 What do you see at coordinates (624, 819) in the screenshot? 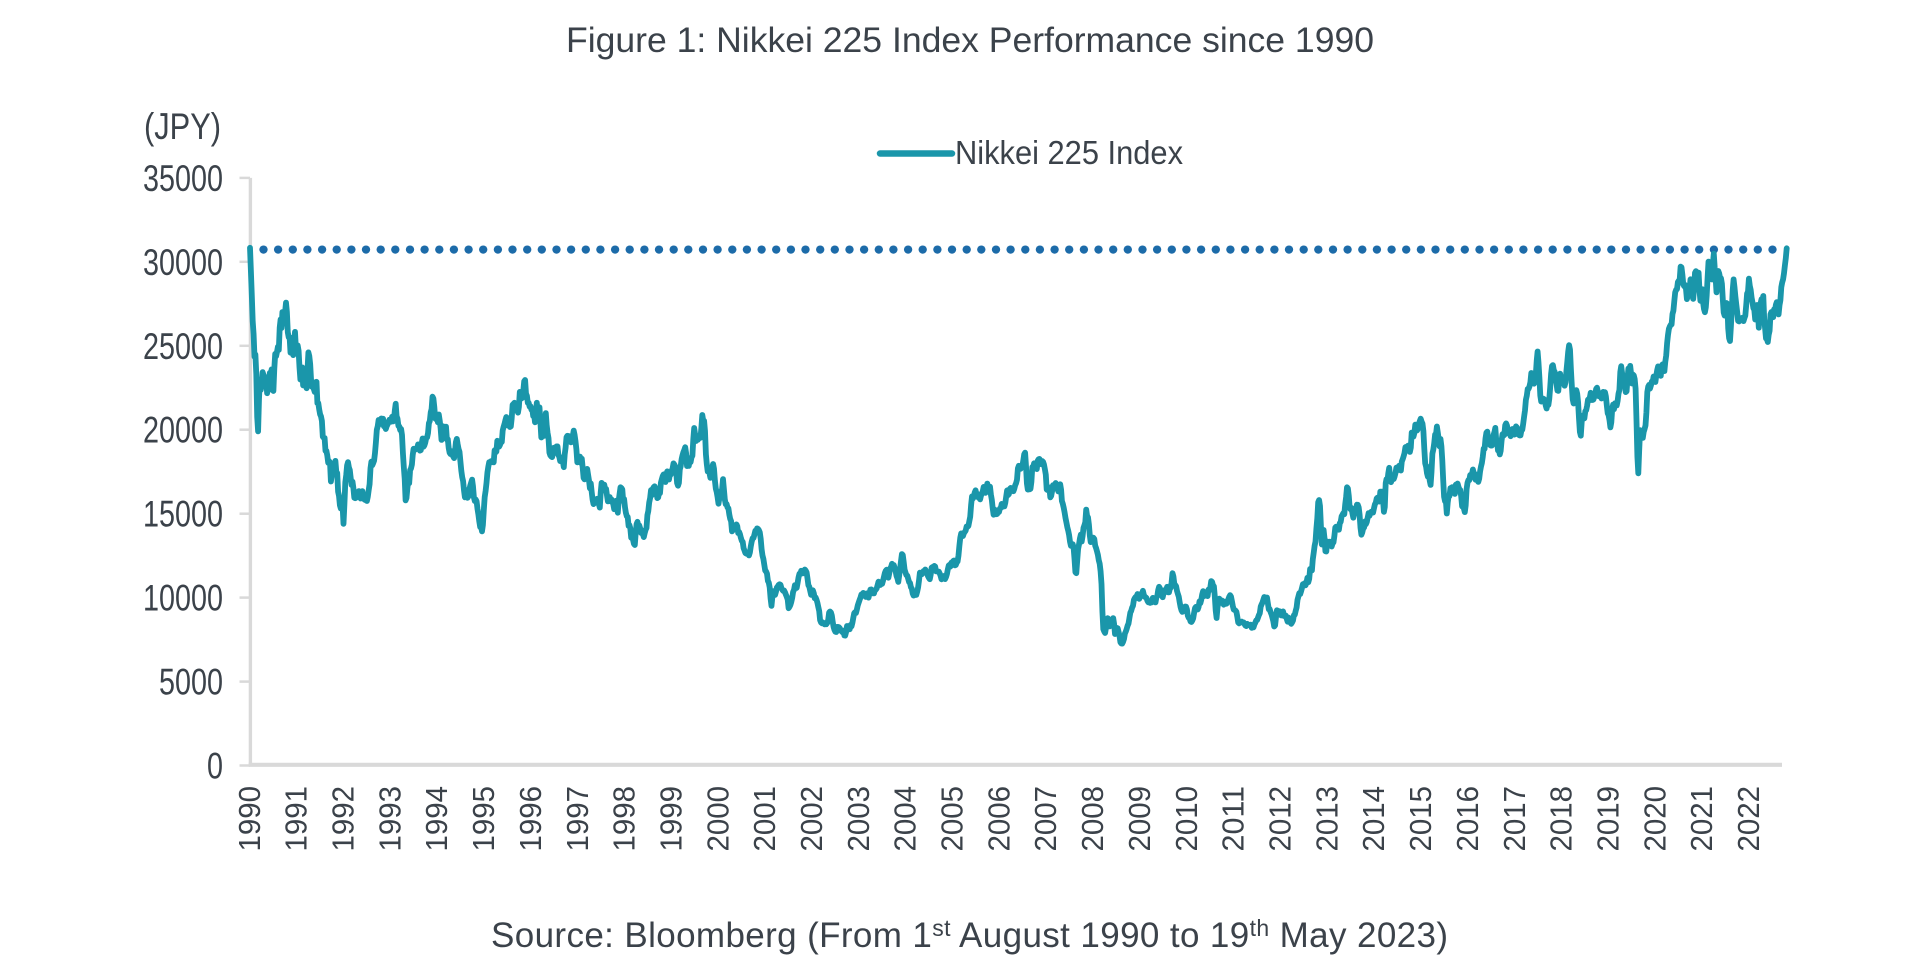
I see `svg-text: 1998` at bounding box center [624, 819].